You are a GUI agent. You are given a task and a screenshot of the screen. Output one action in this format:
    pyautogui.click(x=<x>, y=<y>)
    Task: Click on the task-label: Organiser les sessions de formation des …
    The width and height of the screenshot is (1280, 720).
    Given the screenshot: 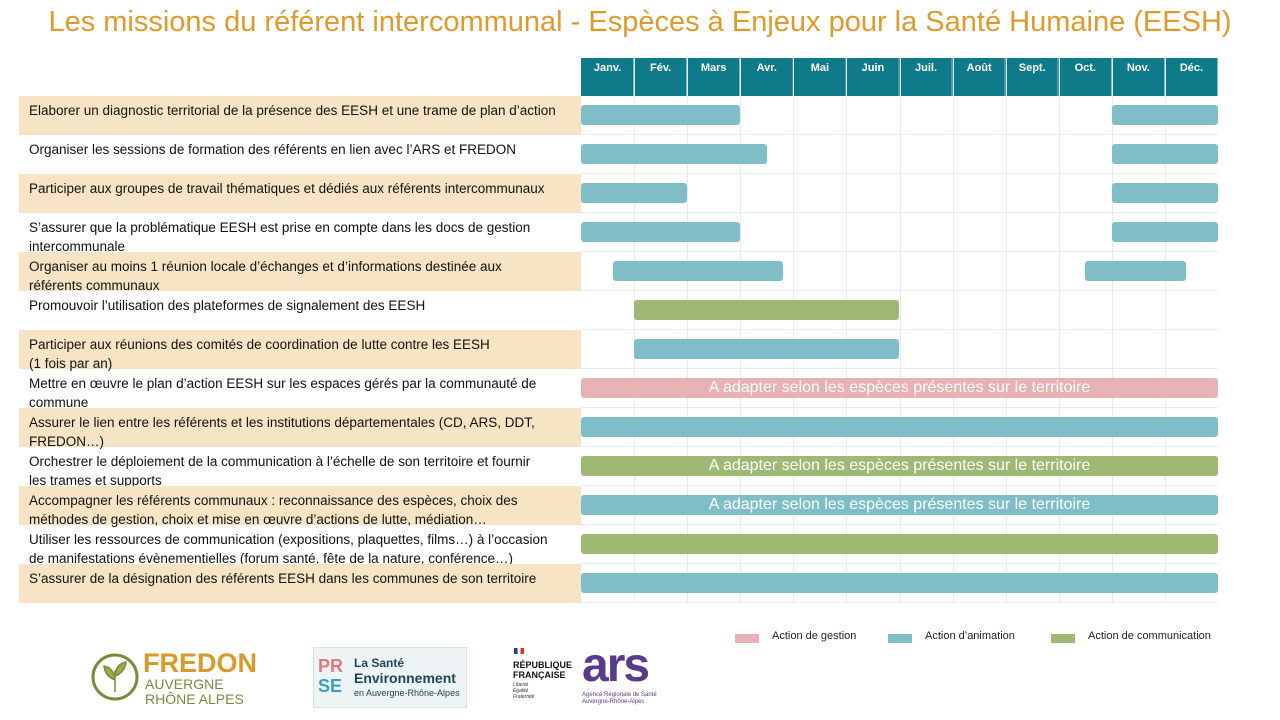 What is the action you would take?
    pyautogui.click(x=303, y=149)
    